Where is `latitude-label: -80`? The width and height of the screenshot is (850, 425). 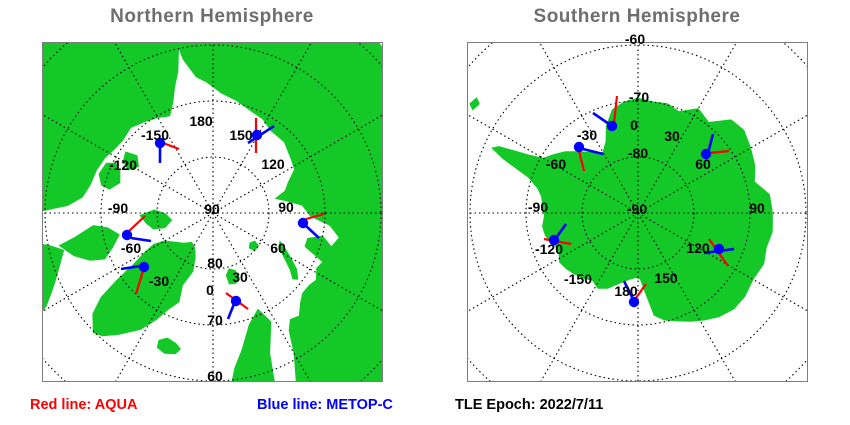 latitude-label: -80 is located at coordinates (638, 153).